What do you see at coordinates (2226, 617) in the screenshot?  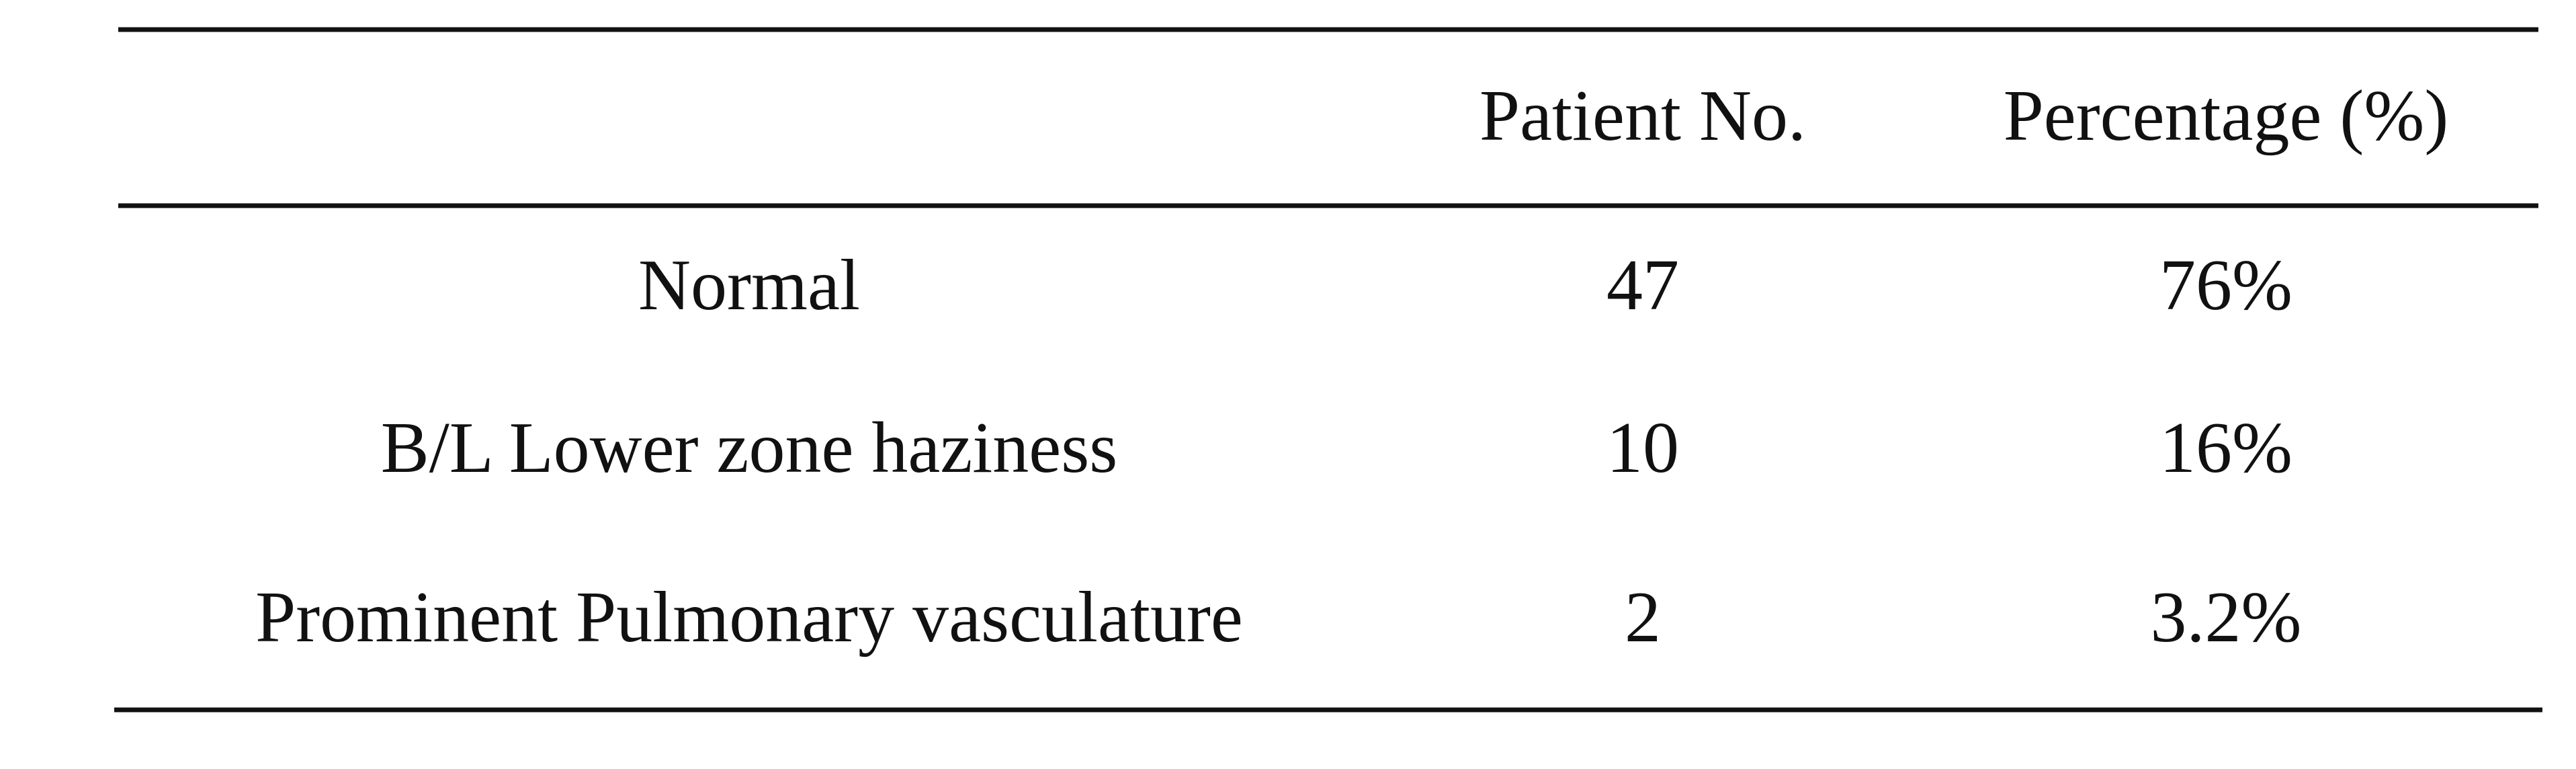 I see `percentage: 3.2%` at bounding box center [2226, 617].